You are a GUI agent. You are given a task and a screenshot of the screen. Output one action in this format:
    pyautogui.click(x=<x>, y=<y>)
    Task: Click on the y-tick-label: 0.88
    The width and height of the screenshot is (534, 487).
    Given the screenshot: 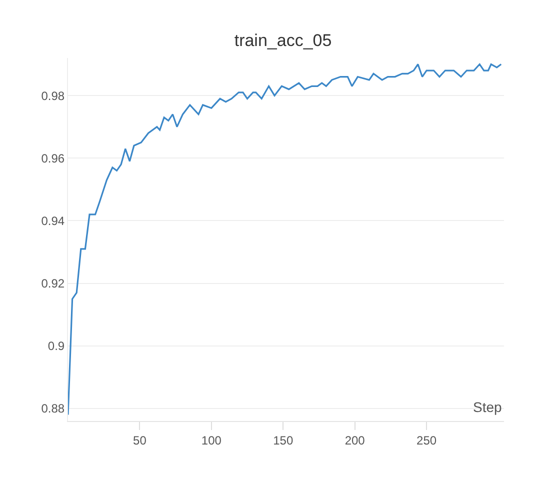 What is the action you would take?
    pyautogui.click(x=53, y=409)
    